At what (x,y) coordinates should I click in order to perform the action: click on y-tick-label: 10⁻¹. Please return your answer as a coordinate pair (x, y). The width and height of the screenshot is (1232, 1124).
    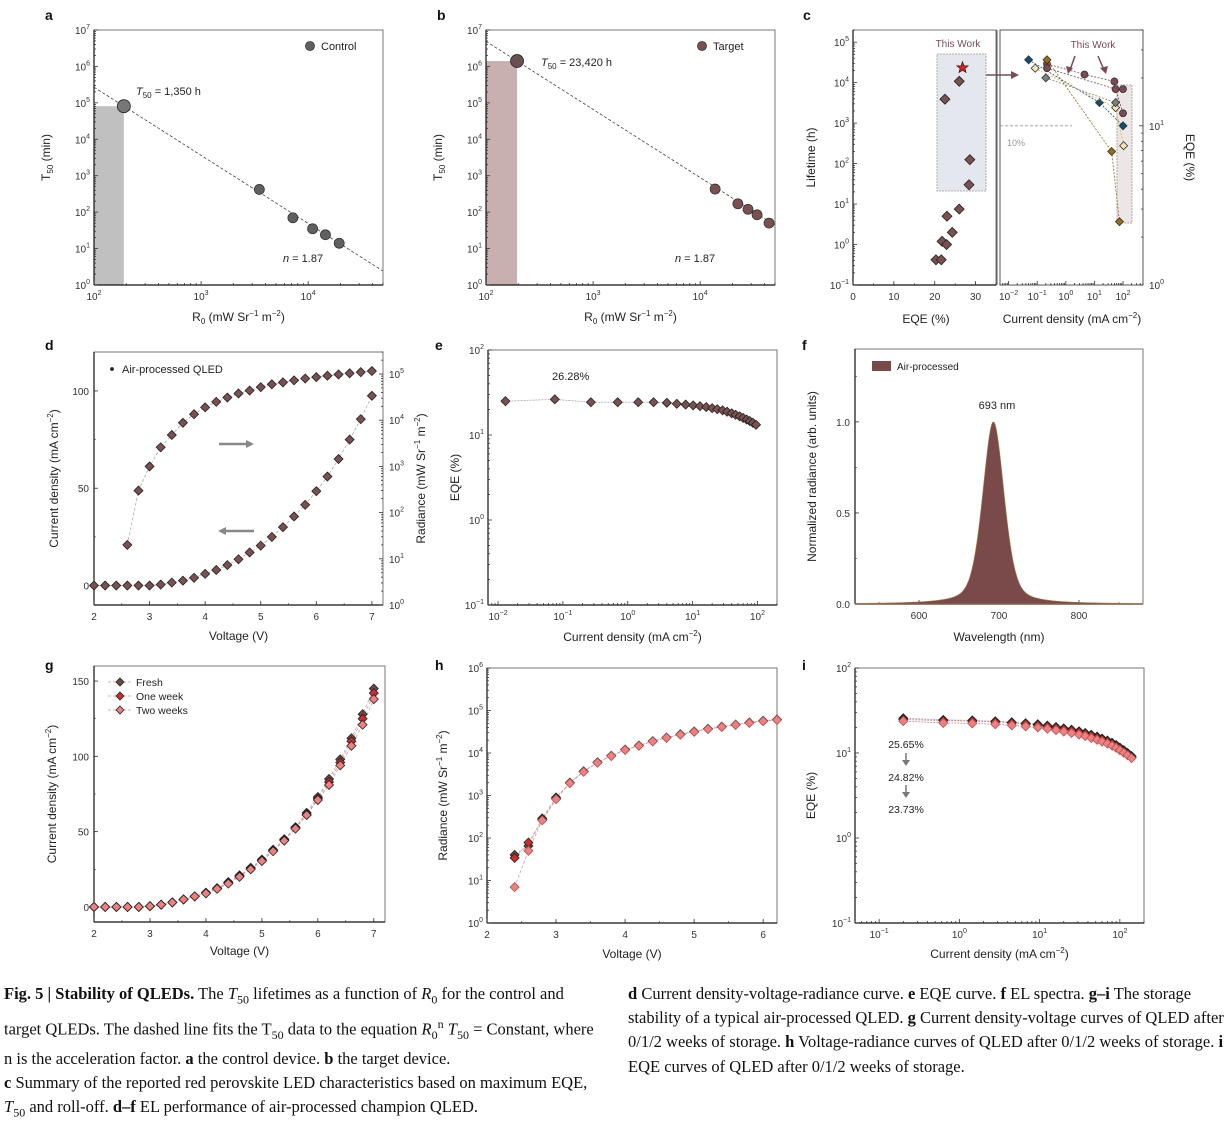
    Looking at the image, I should click on (474, 605).